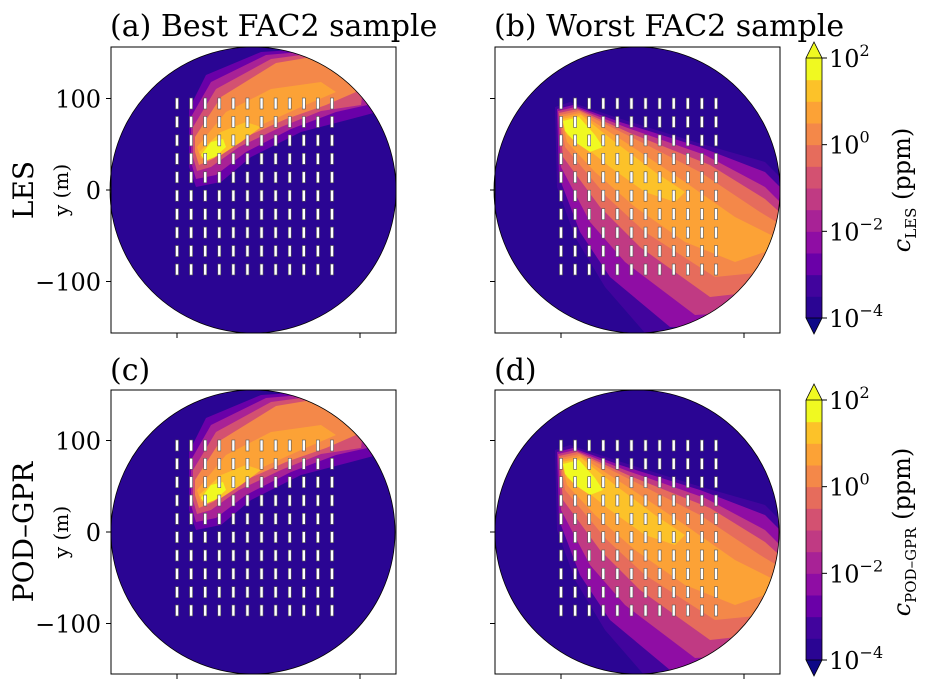 Image resolution: width=930 pixels, height=691 pixels. I want to click on panel-a-domain, so click(253, 190).